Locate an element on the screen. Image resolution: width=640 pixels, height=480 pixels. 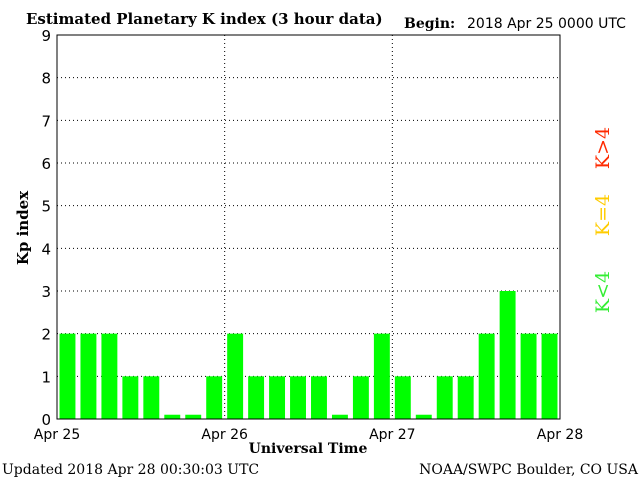
credit-text: NOAA/SWPC Boulder, CO USA is located at coordinates (529, 470).